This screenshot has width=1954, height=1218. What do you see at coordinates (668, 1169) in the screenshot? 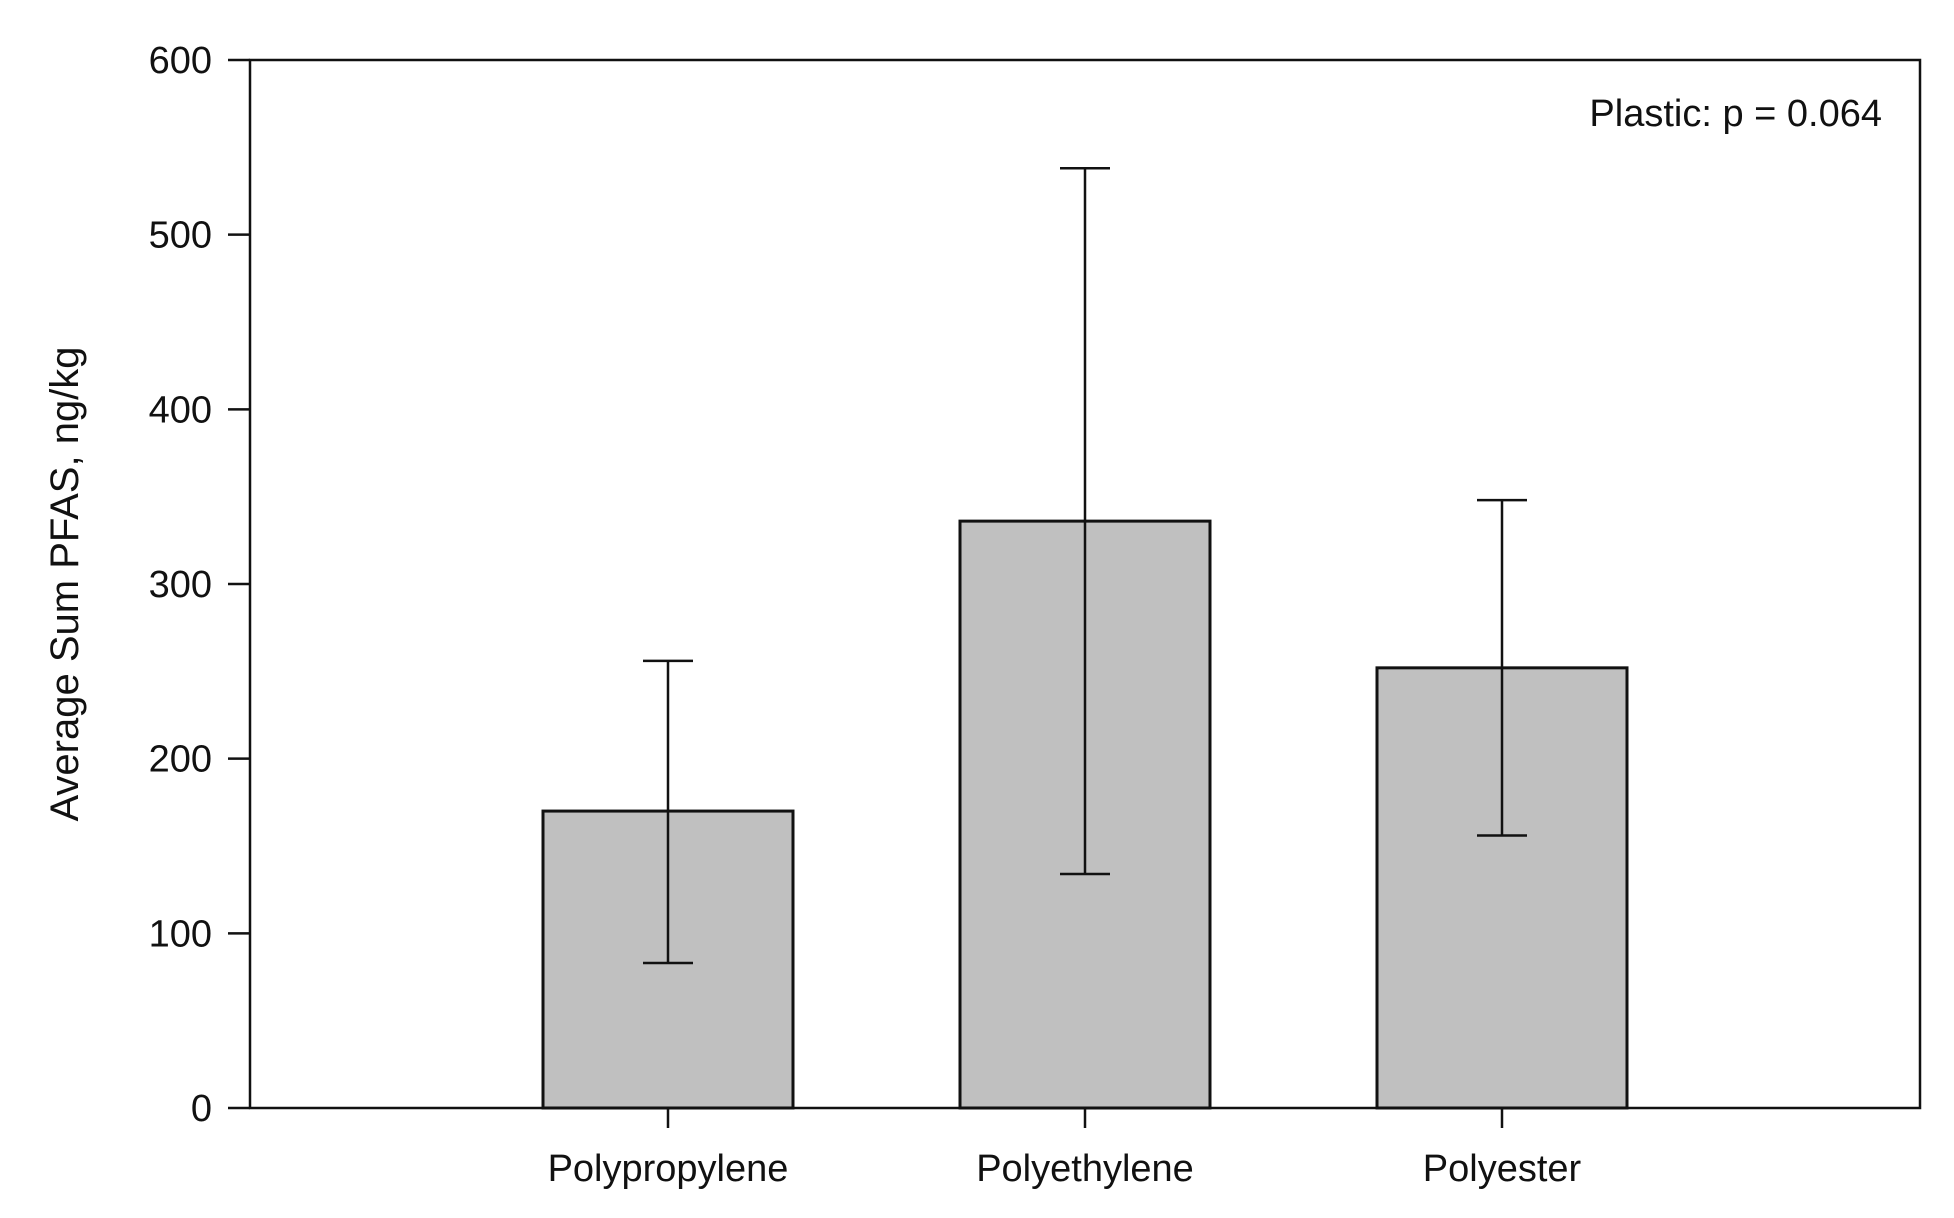
I see `x-category-label-polypropylene: Polypropylene` at bounding box center [668, 1169].